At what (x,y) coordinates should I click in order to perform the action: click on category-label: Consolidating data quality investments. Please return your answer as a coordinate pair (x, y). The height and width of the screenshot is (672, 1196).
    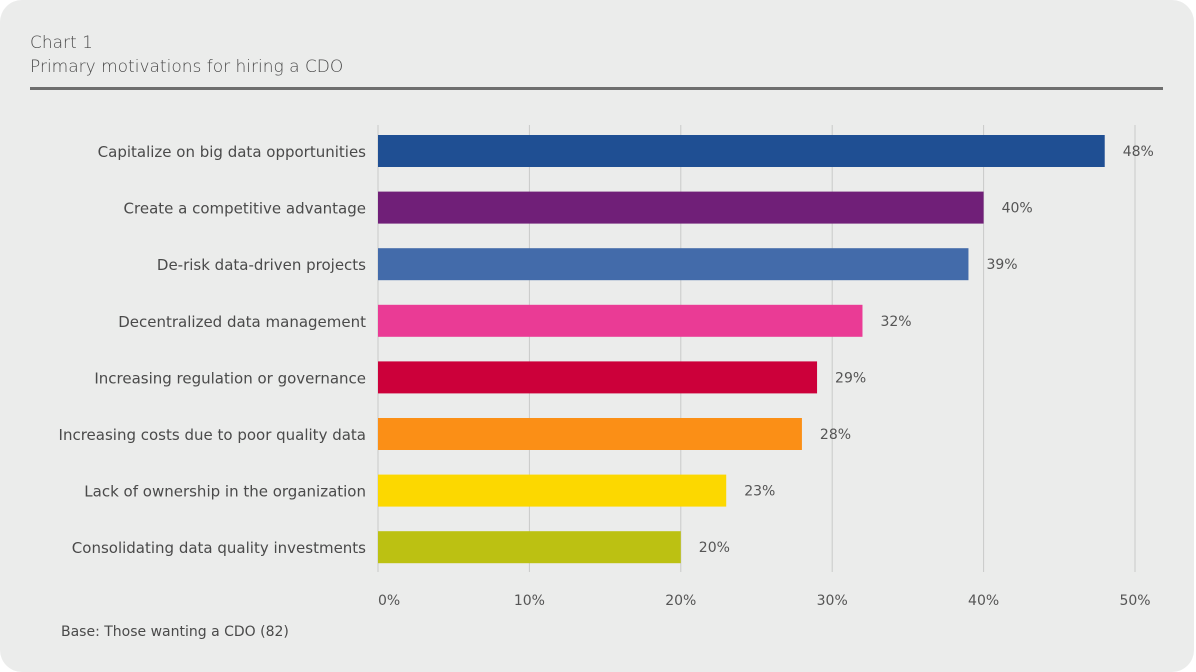
    Looking at the image, I should click on (219, 548).